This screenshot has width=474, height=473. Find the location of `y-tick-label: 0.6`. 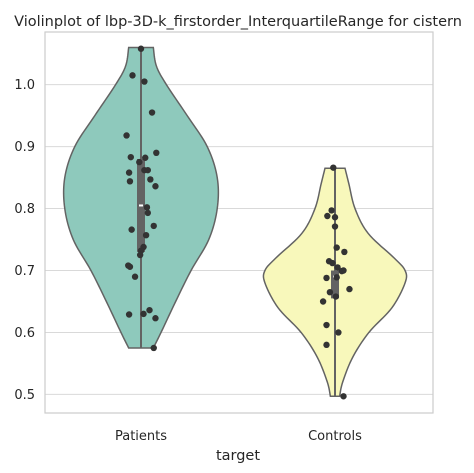

y-tick-label: 0.6 is located at coordinates (24, 333).